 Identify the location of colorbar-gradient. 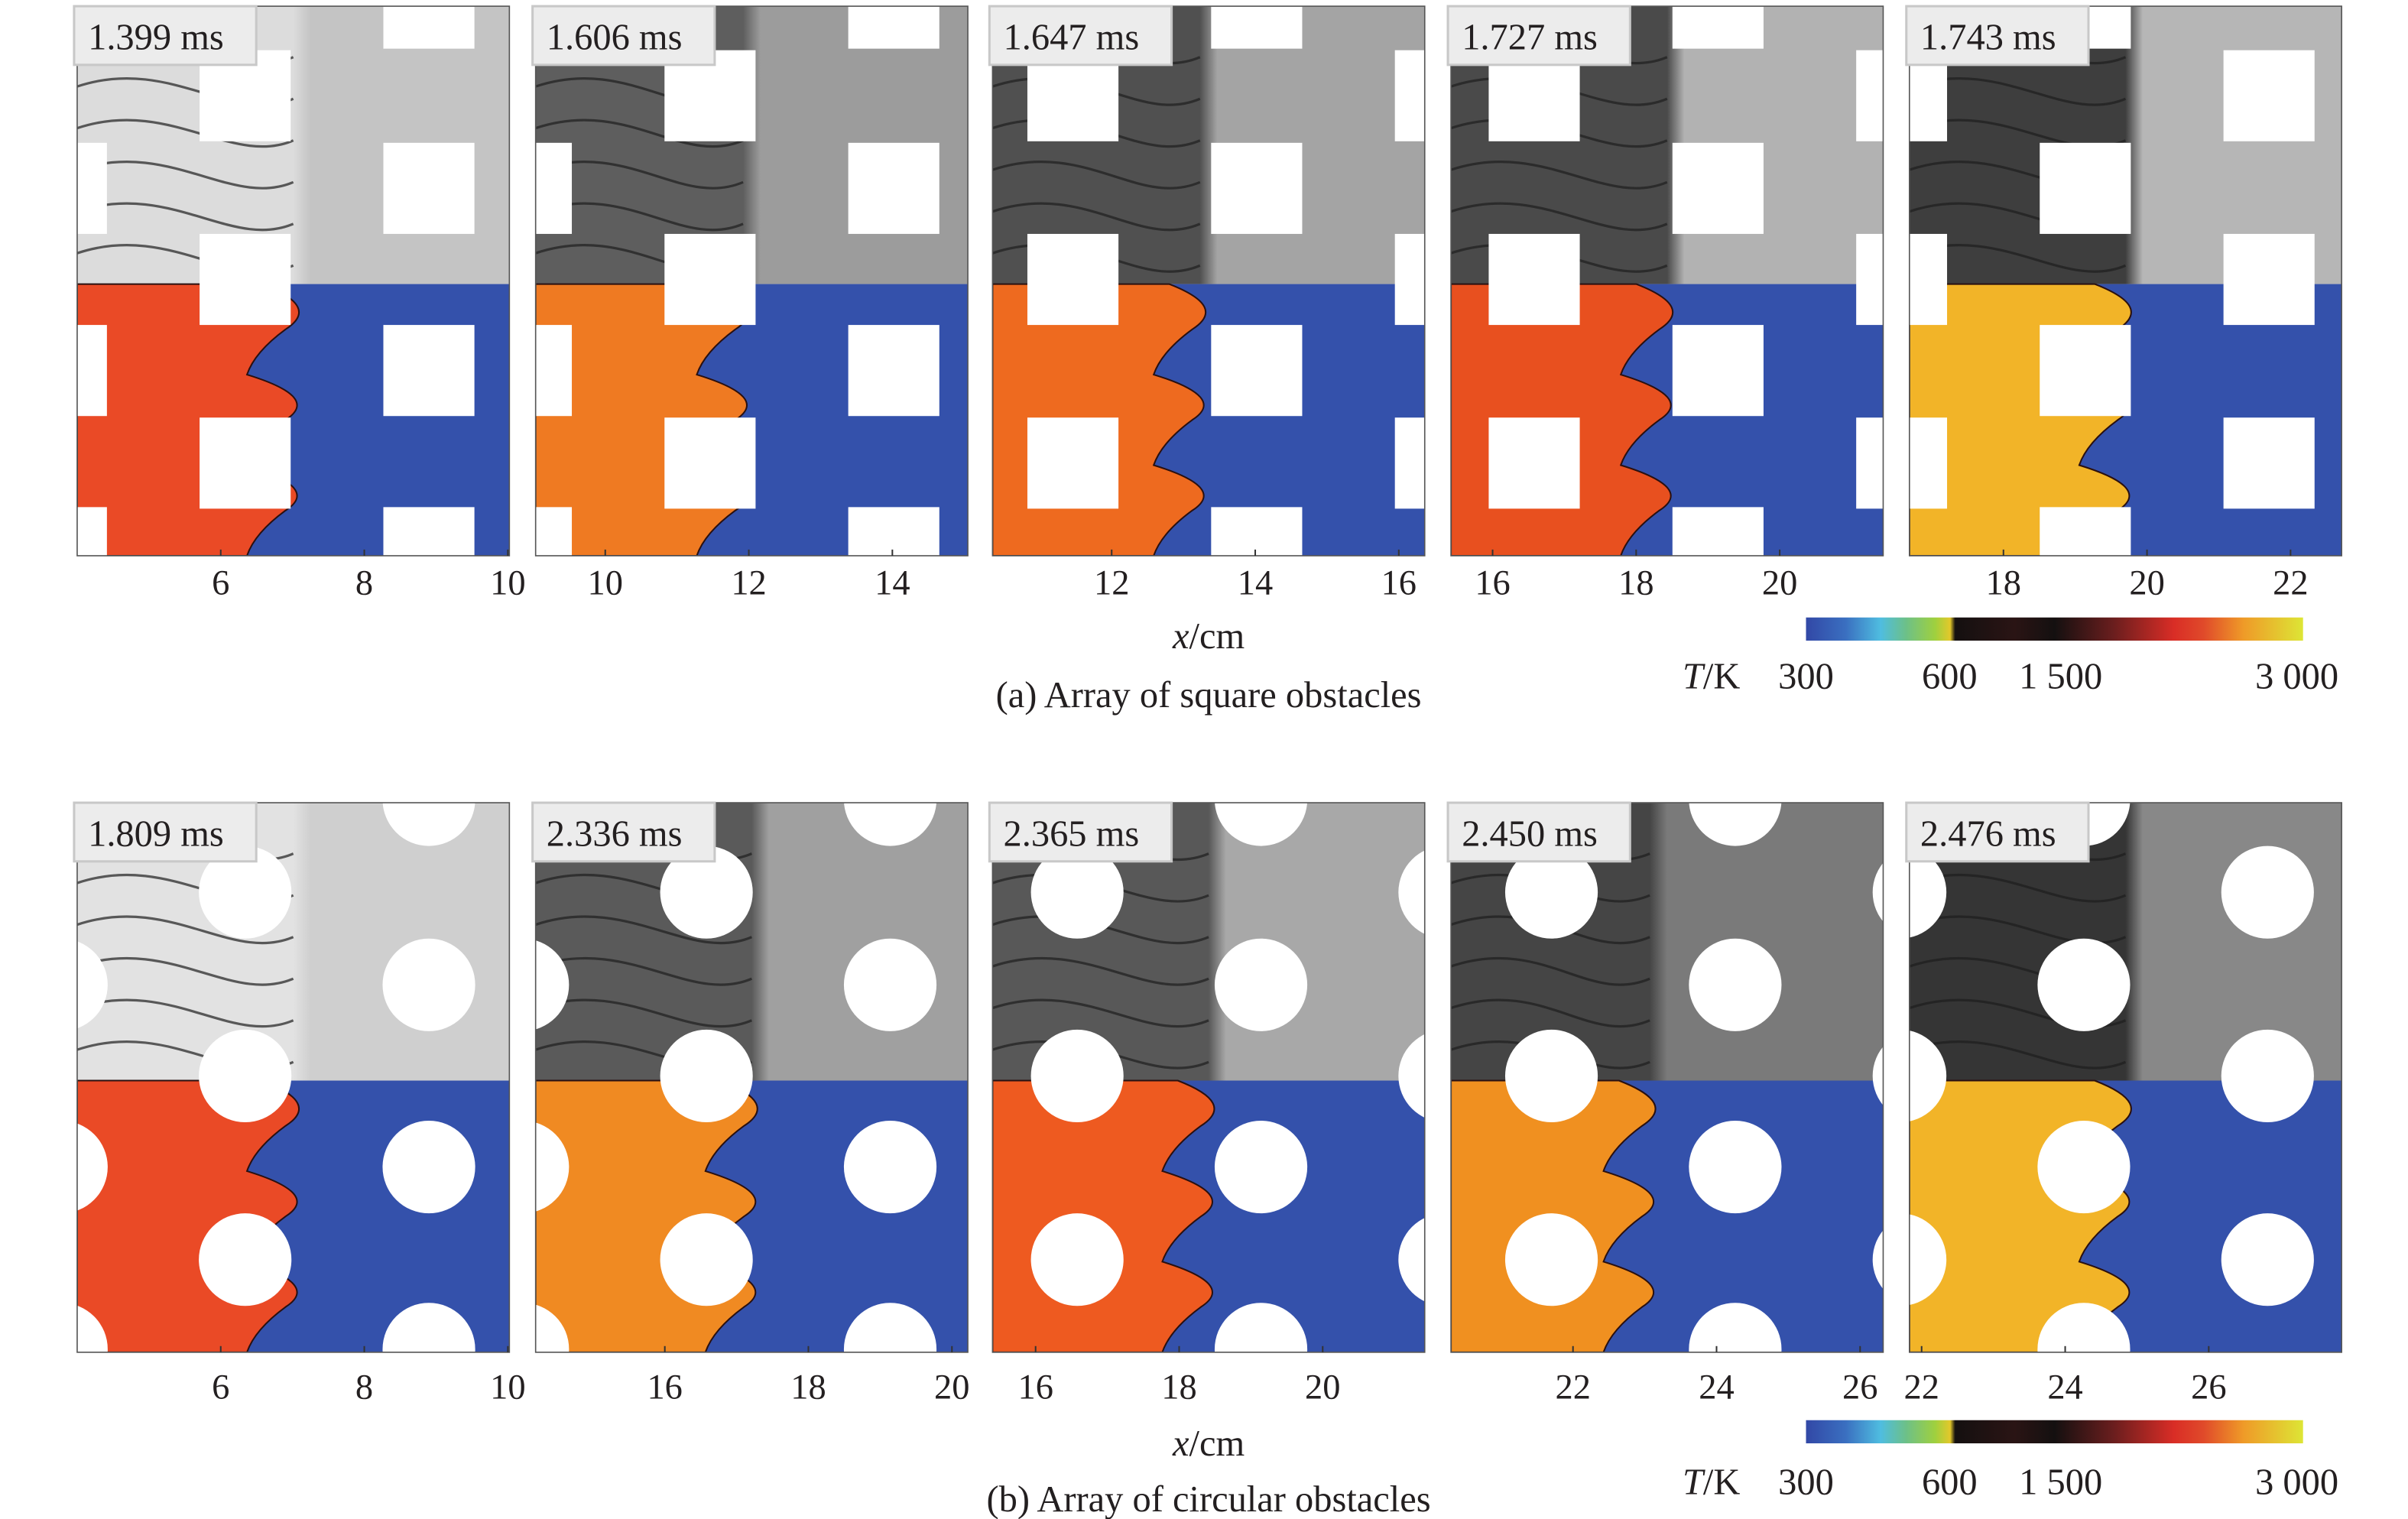
(2055, 1432).